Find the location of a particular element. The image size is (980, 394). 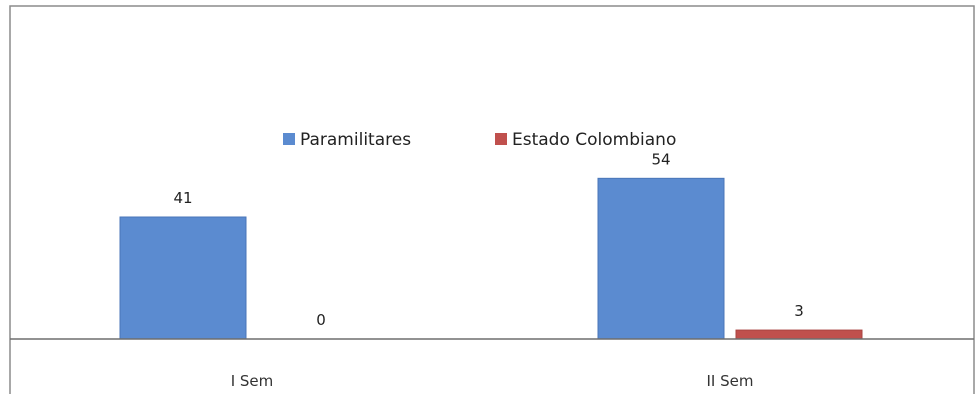

legend-swatch-estado-colombiano is located at coordinates (501, 139).